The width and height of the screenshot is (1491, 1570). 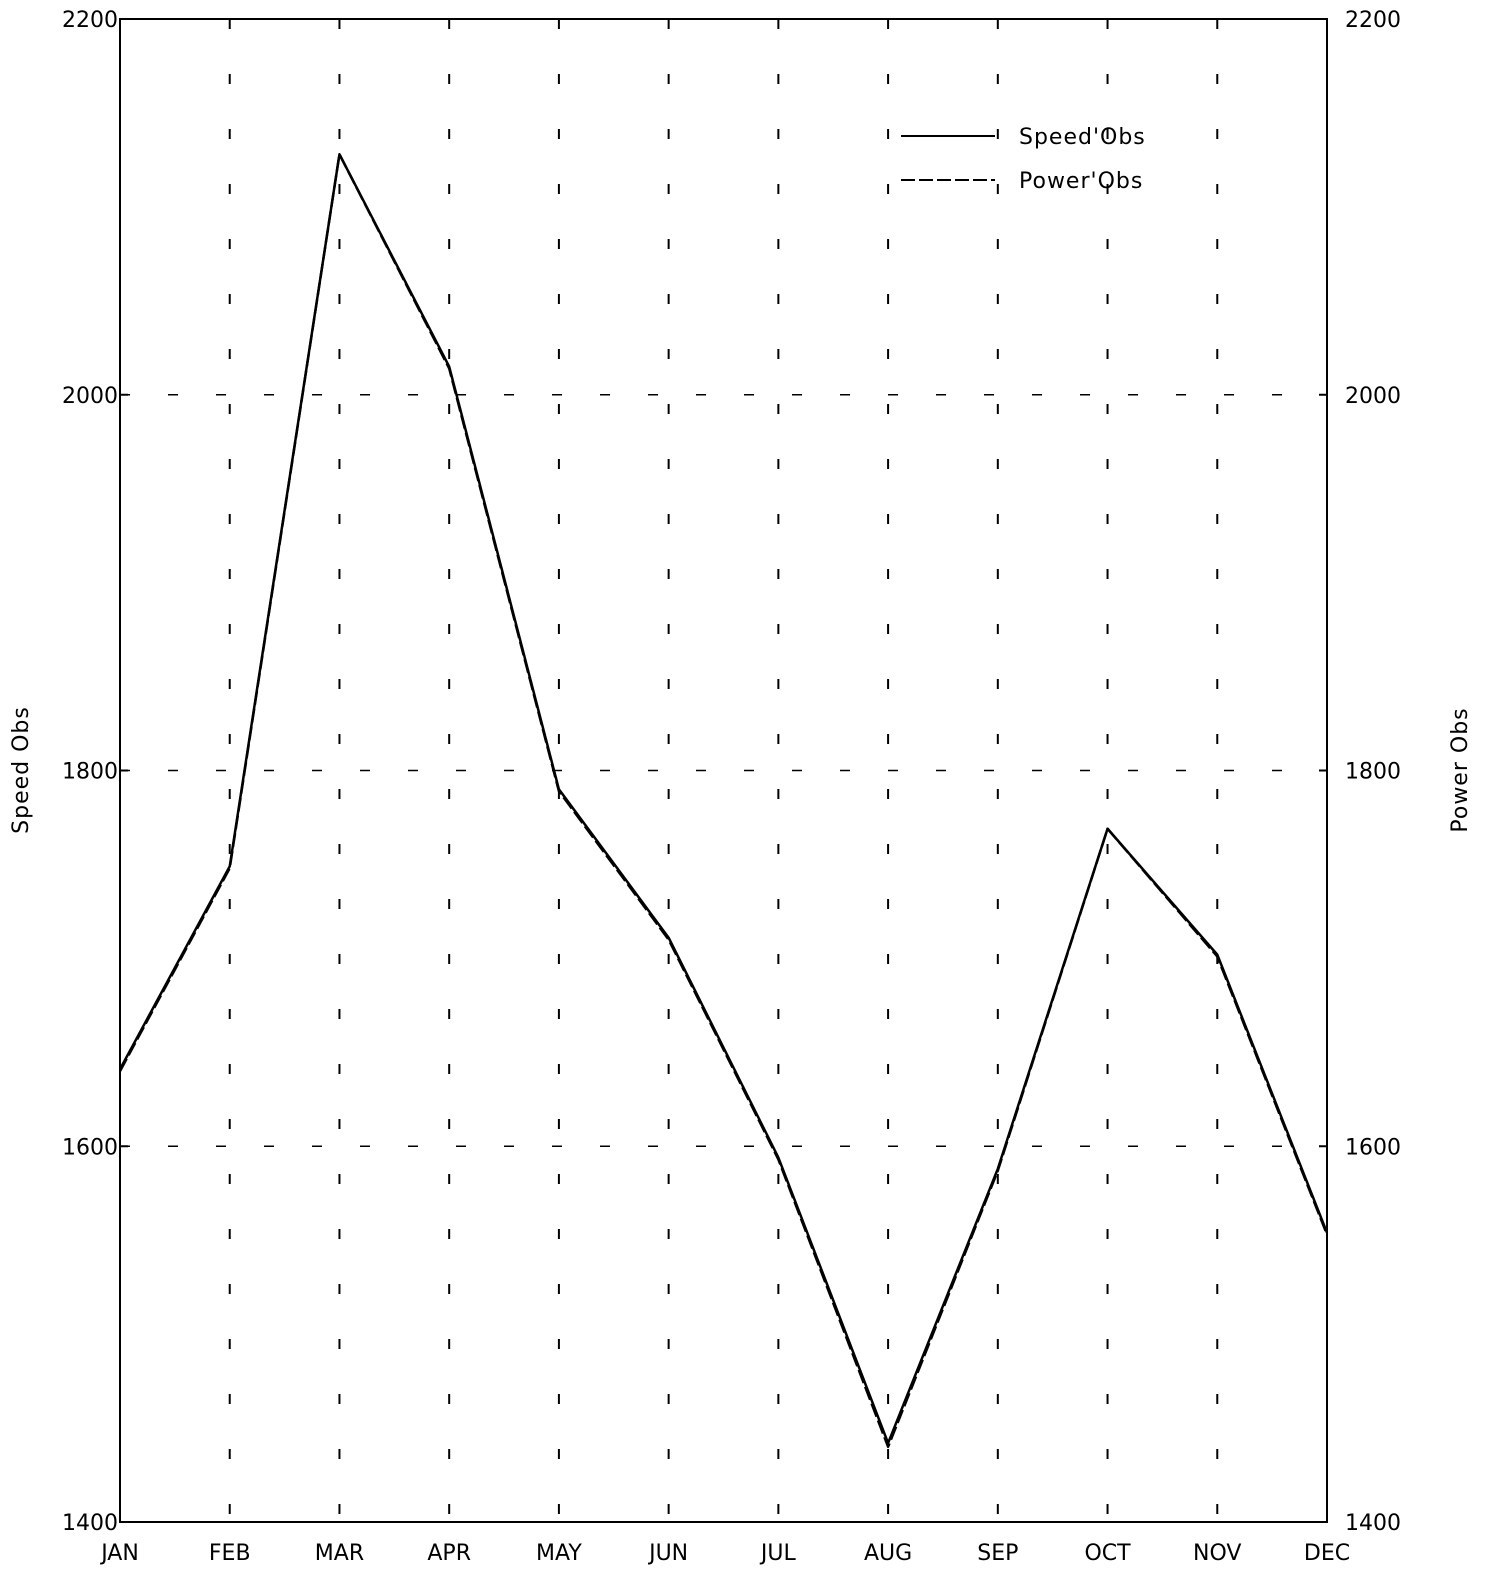 What do you see at coordinates (90, 1523) in the screenshot?
I see `y-tick-label-left: 1400` at bounding box center [90, 1523].